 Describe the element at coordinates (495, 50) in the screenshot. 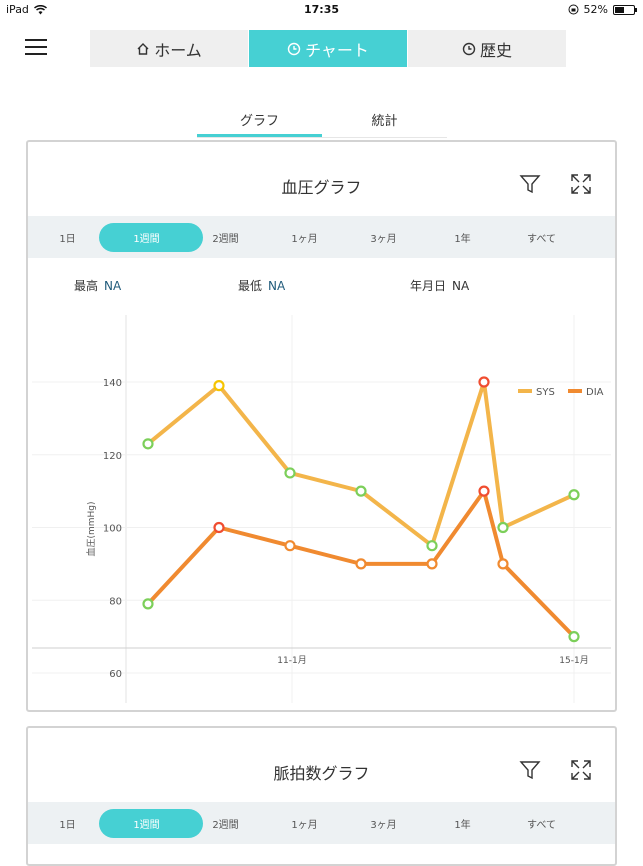

I see `tab-history-label: 歴史` at that location.